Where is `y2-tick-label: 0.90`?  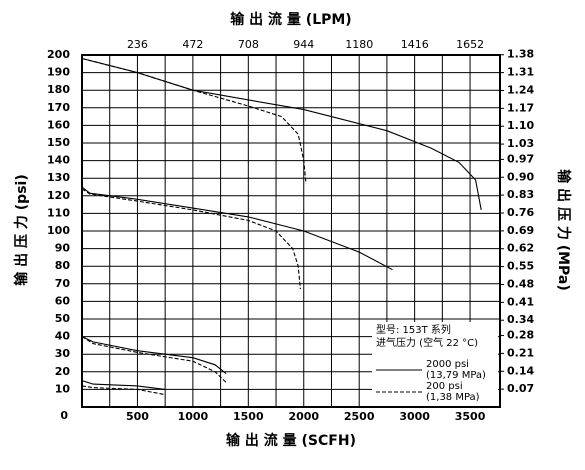 y2-tick-label: 0.90 is located at coordinates (520, 176).